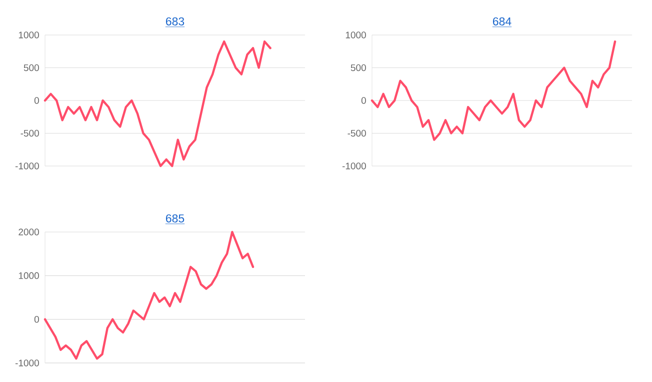 The width and height of the screenshot is (652, 382). Describe the element at coordinates (493, 90) in the screenshot. I see `line-series` at that location.